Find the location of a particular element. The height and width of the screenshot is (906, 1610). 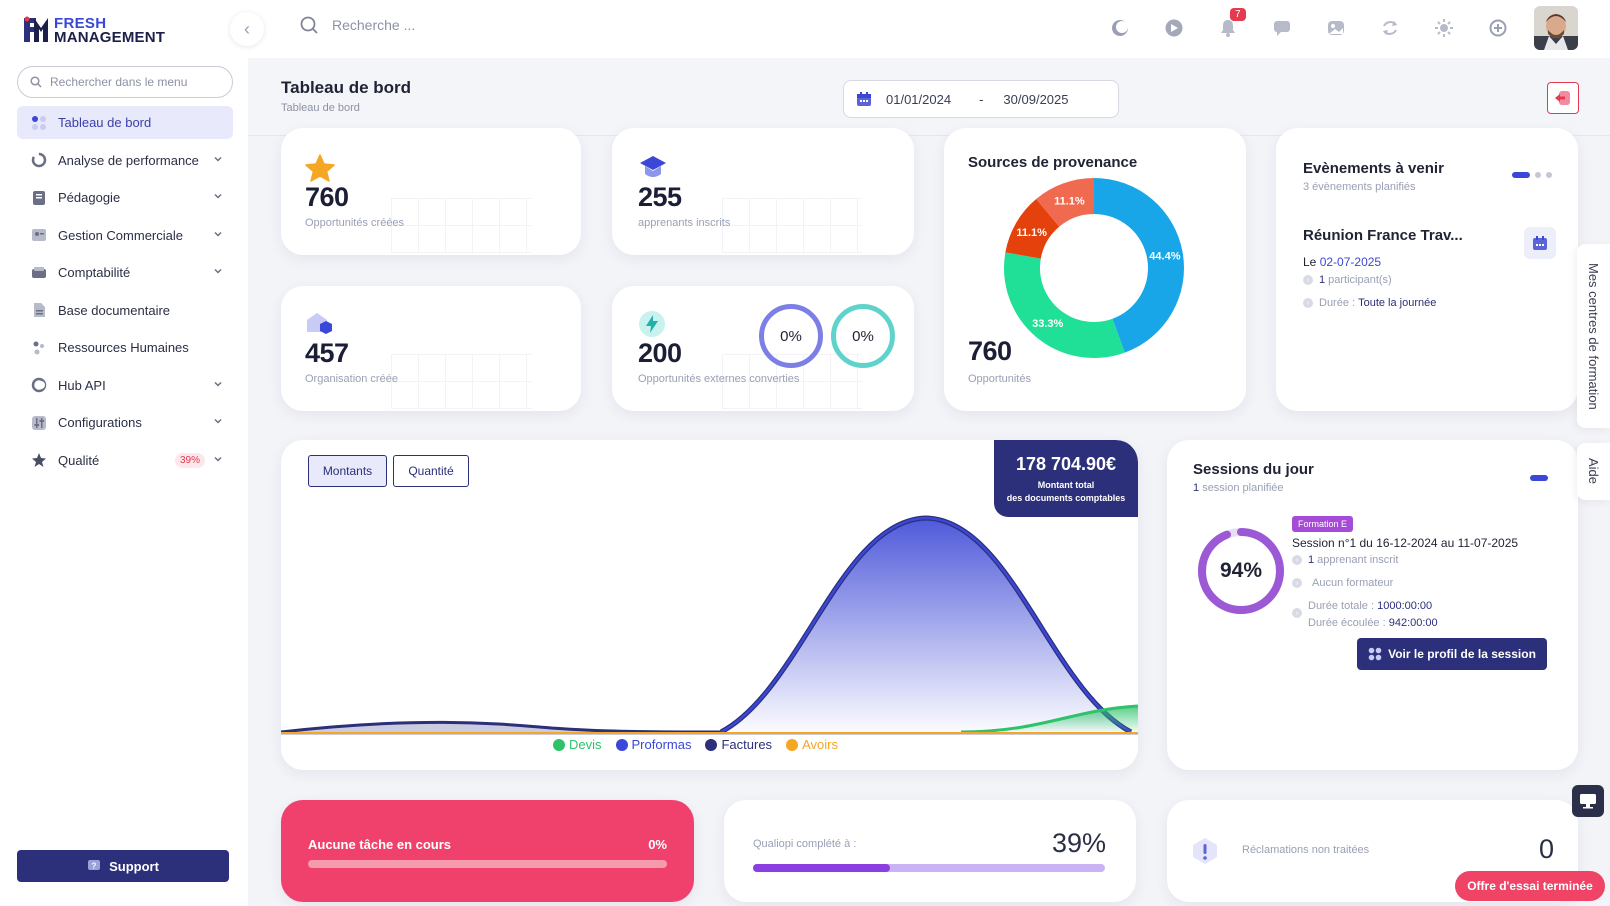

theme-toggle-icon is located at coordinates (1120, 28).